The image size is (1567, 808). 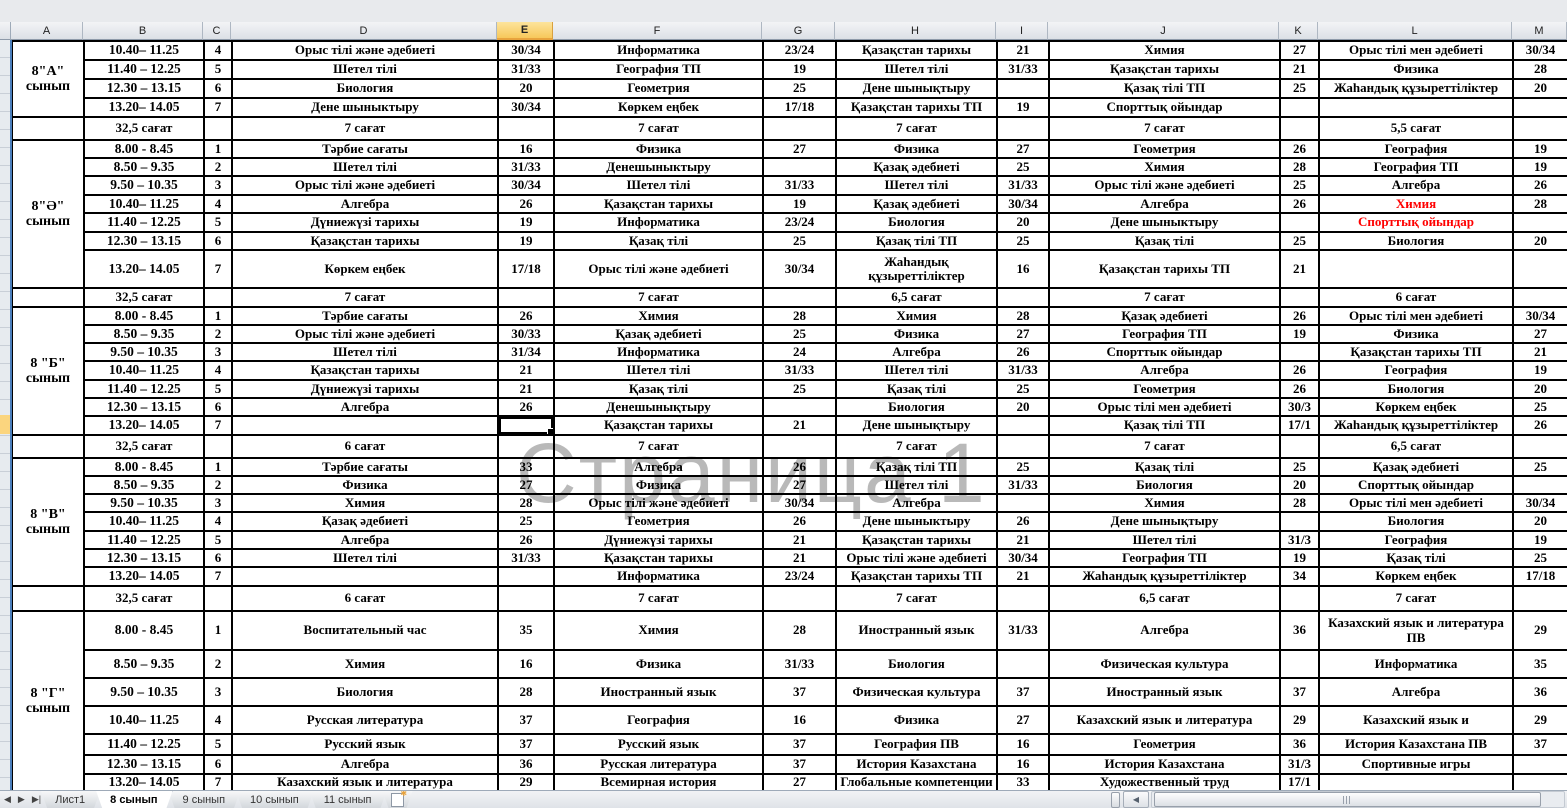 I want to click on room-cell: 23/24, so click(x=799, y=222).